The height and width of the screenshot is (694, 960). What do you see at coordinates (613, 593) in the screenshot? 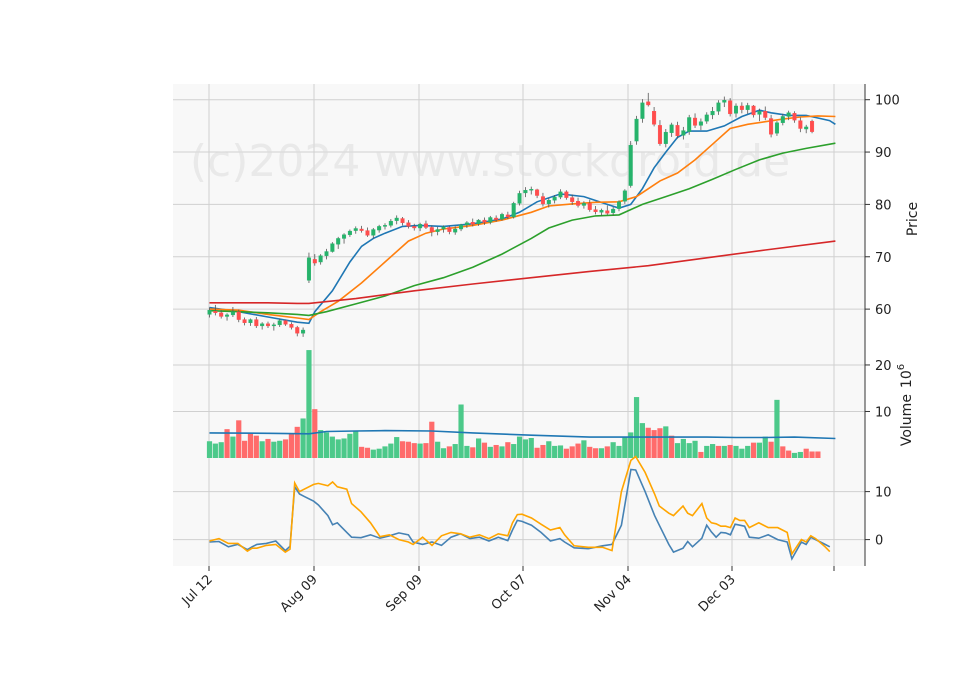
I see `x-tick-label: Nov 04` at bounding box center [613, 593].